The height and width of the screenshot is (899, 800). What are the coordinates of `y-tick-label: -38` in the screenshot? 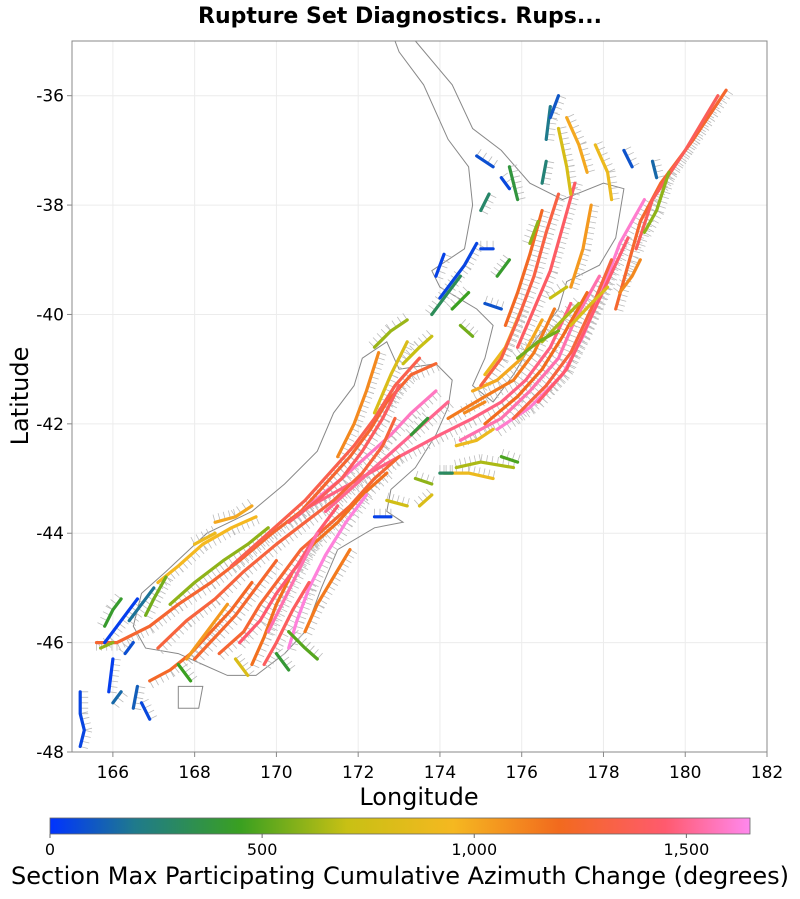 It's located at (50, 206).